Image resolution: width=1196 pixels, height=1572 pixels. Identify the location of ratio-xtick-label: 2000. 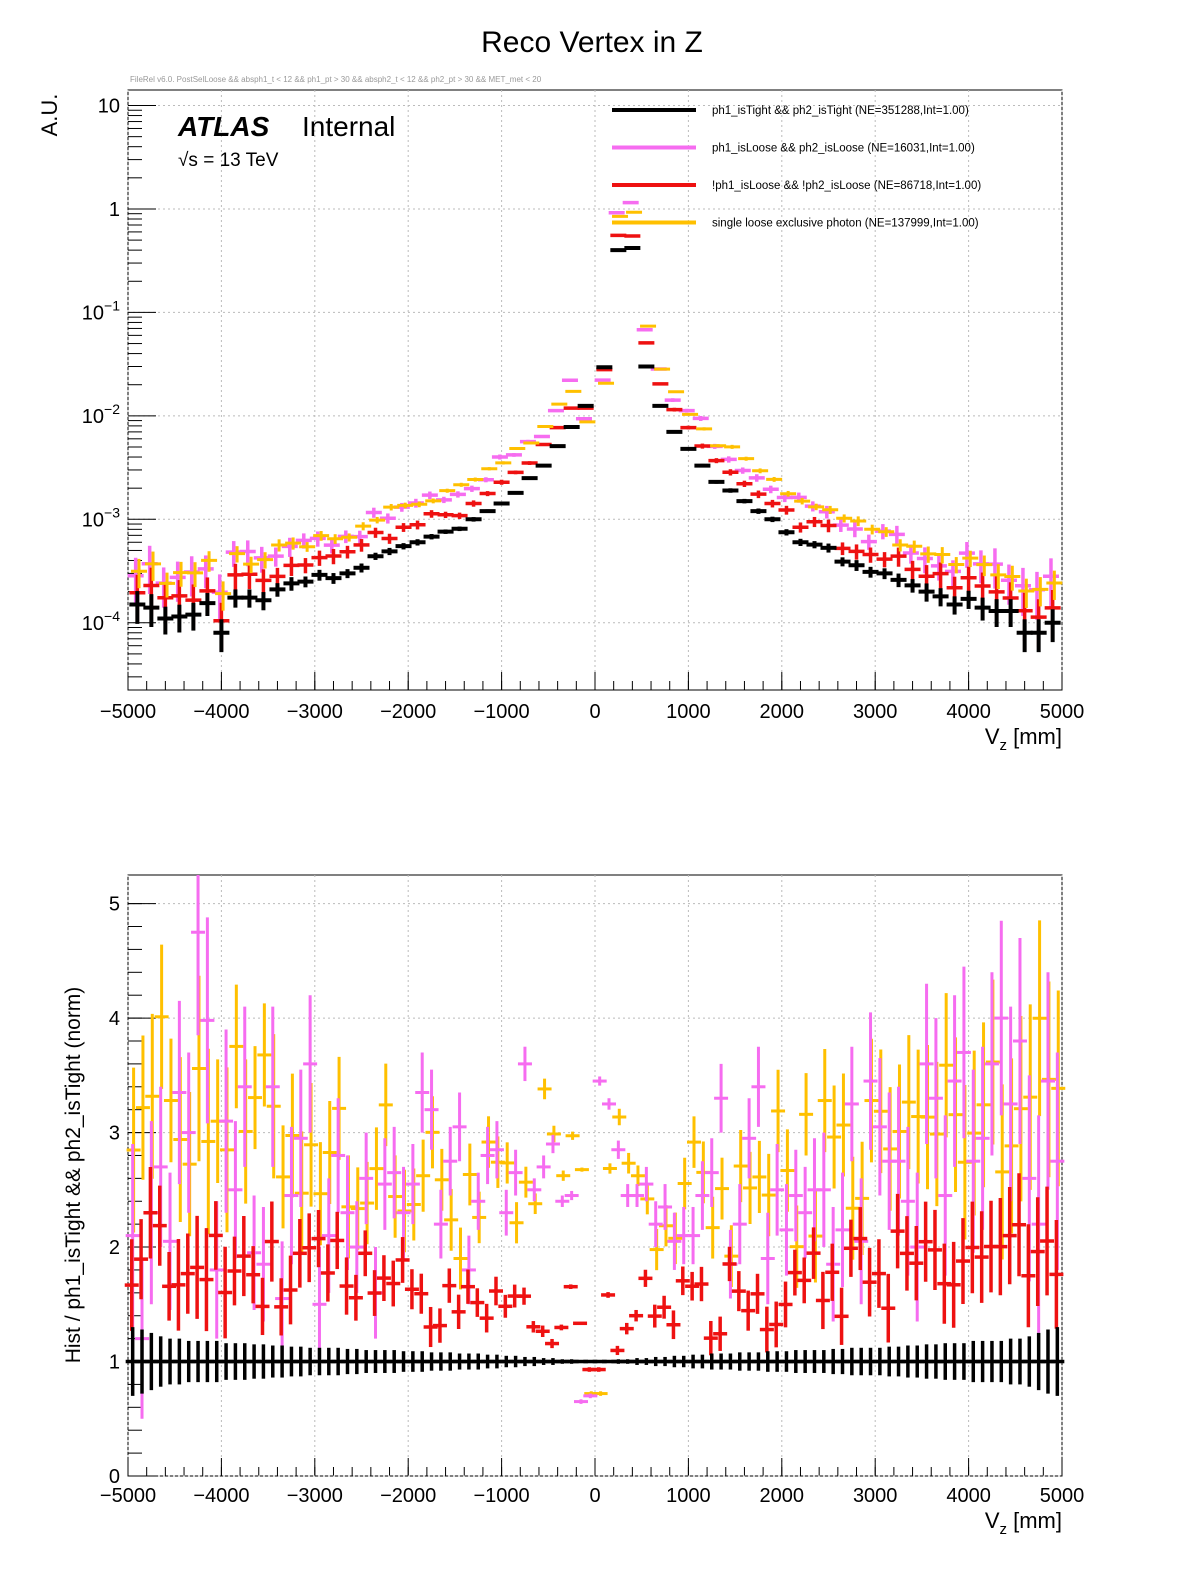
(782, 1496).